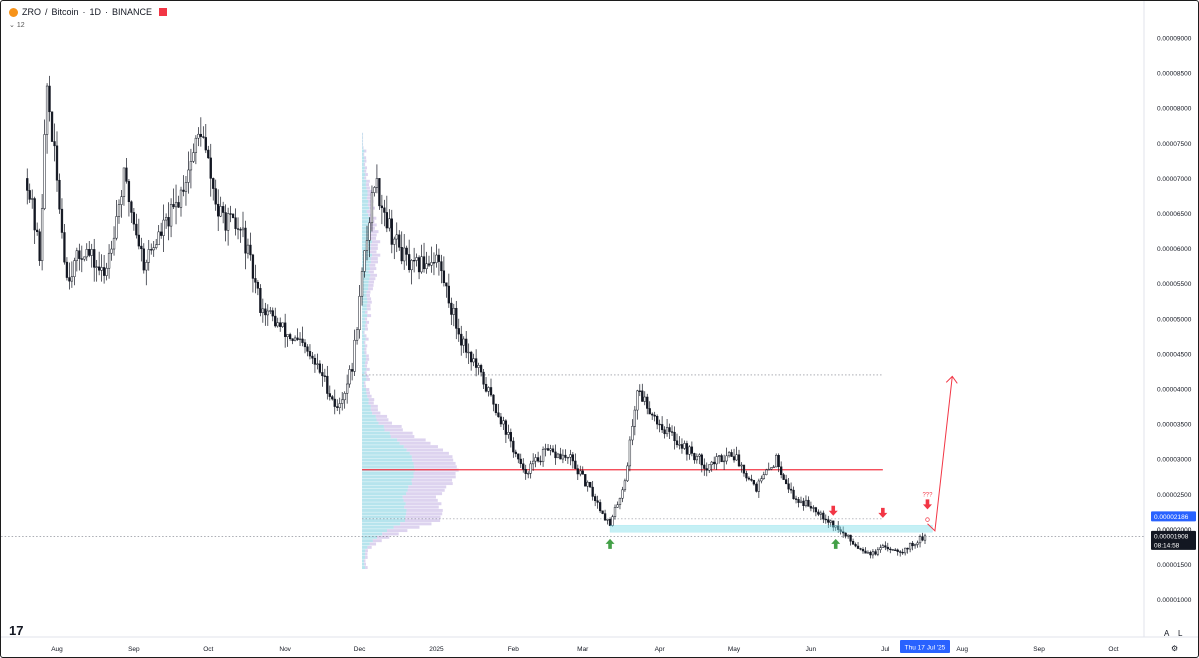 The height and width of the screenshot is (658, 1199). I want to click on chevron-down-icon: ⌄, so click(12, 25).